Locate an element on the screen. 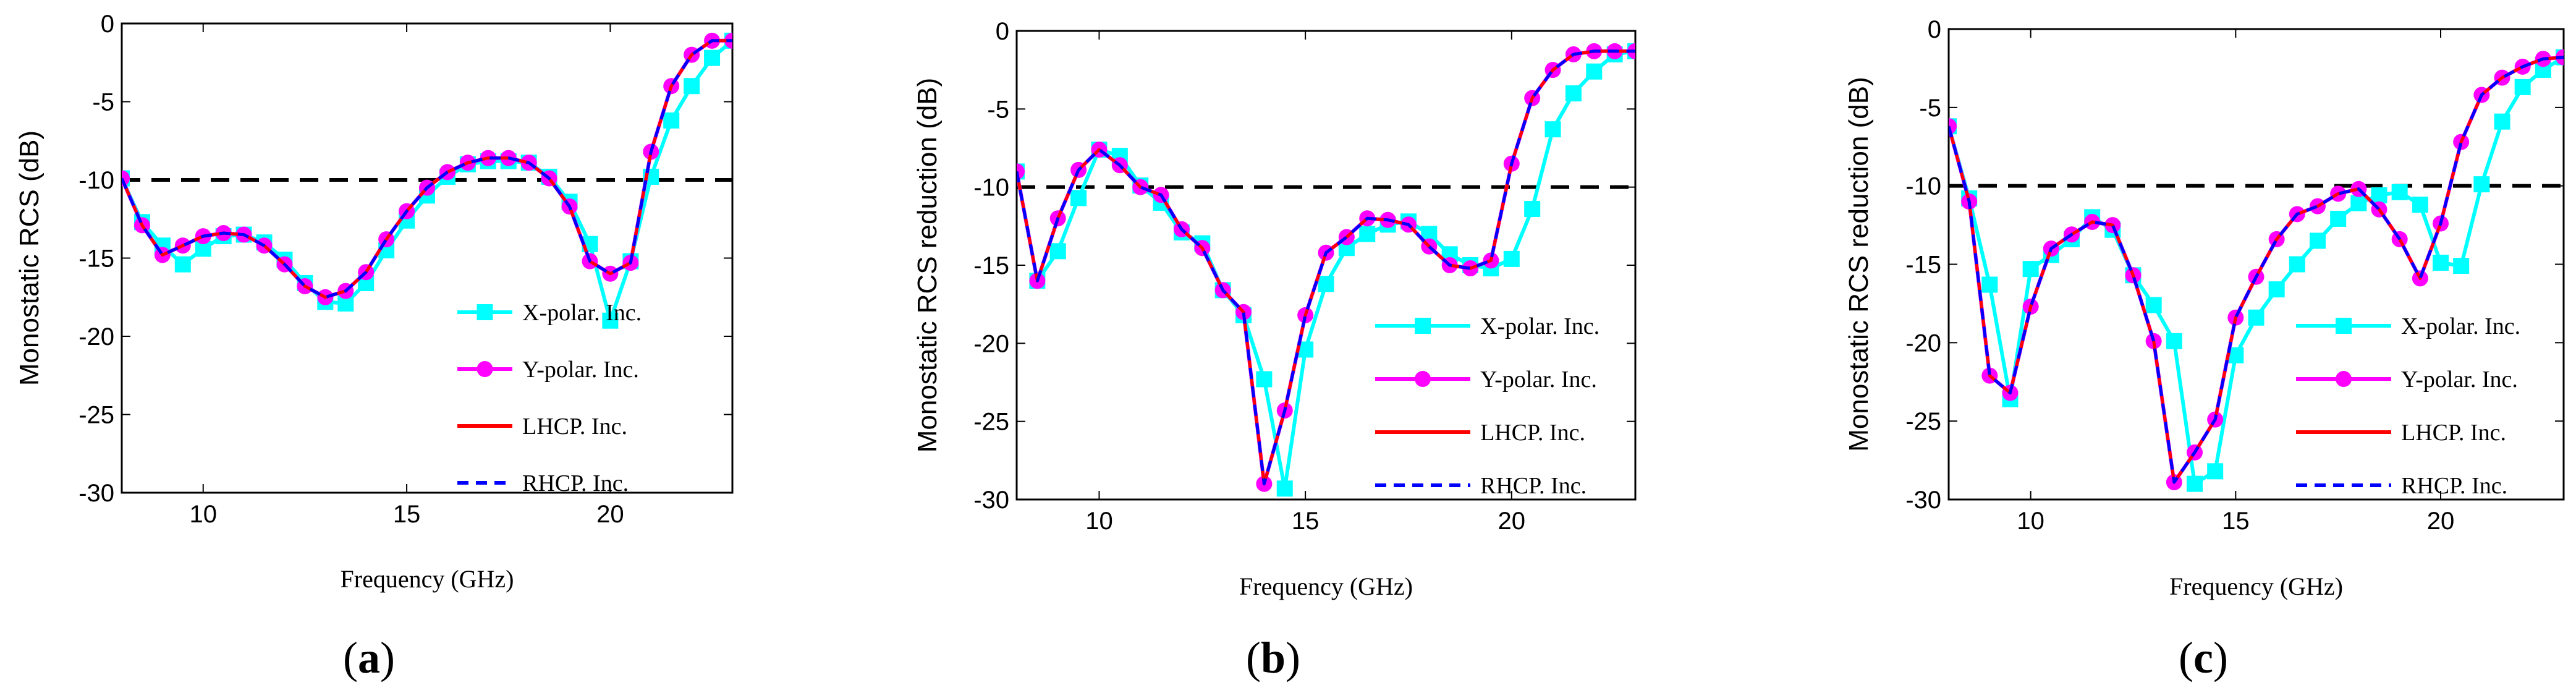 This screenshot has height=693, width=2576. panel-label-close: ) is located at coordinates (2220, 658).